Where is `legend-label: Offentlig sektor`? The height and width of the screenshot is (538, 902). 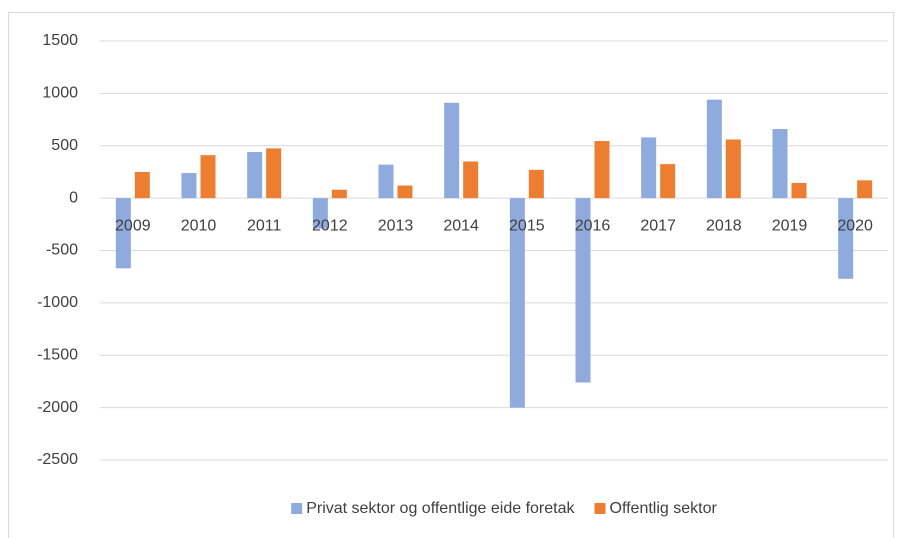
legend-label: Offentlig sektor is located at coordinates (664, 508).